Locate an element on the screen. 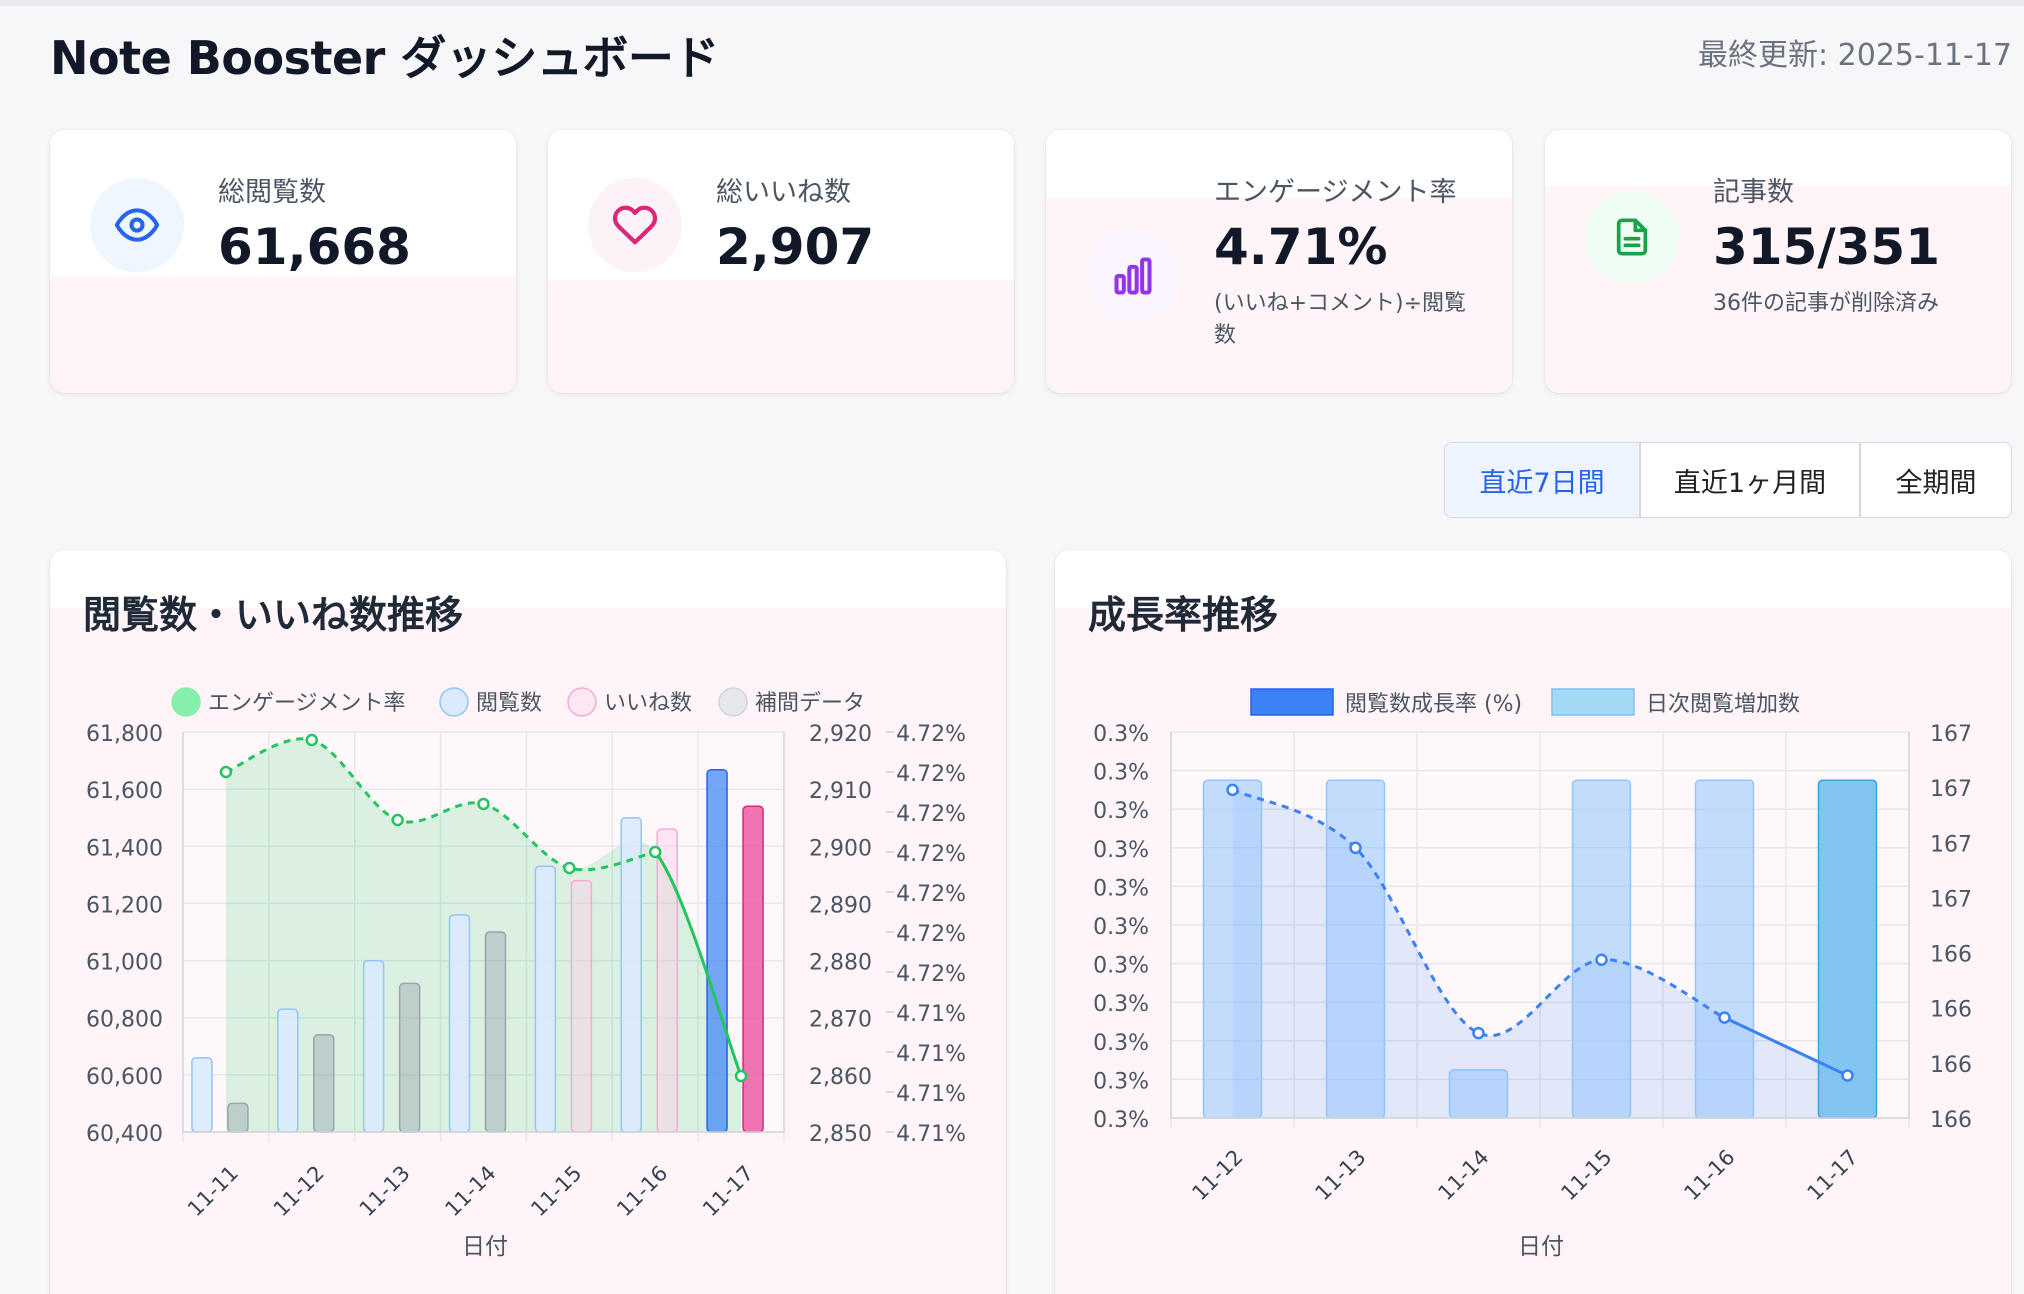  y2-tick-label: 2,880 is located at coordinates (840, 963).